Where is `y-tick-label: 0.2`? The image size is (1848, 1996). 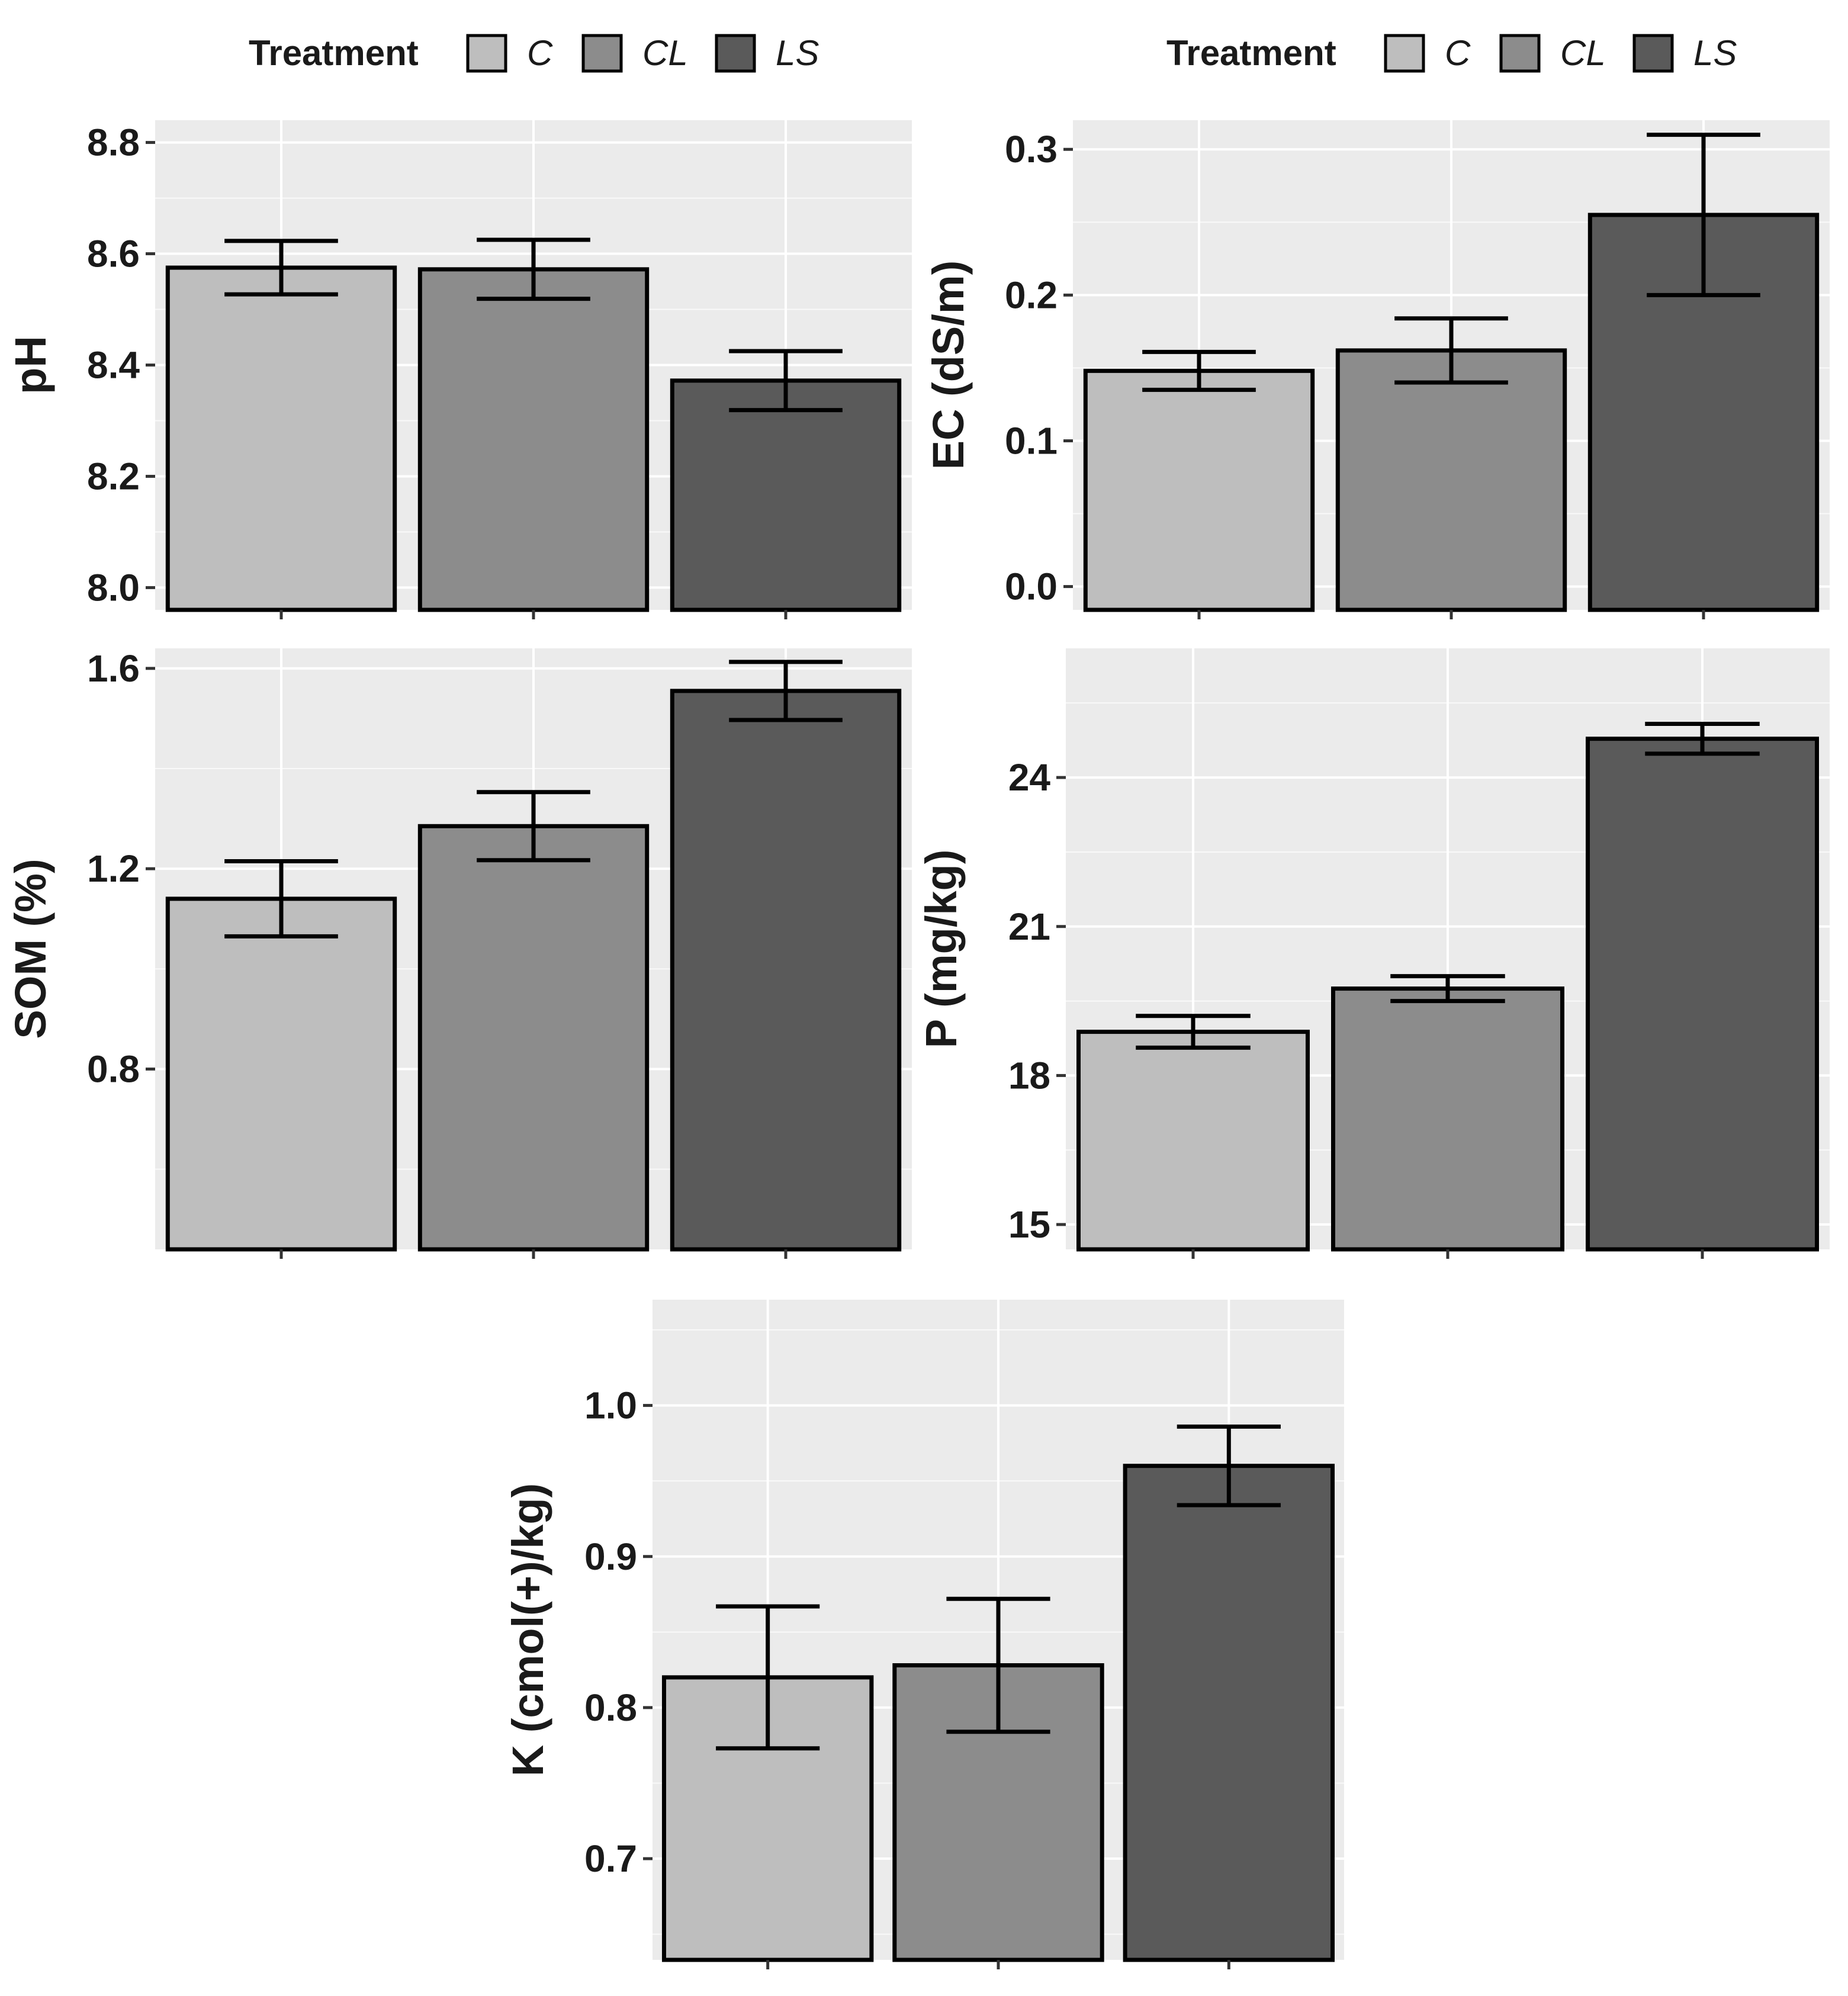
y-tick-label: 0.2 is located at coordinates (1032, 295).